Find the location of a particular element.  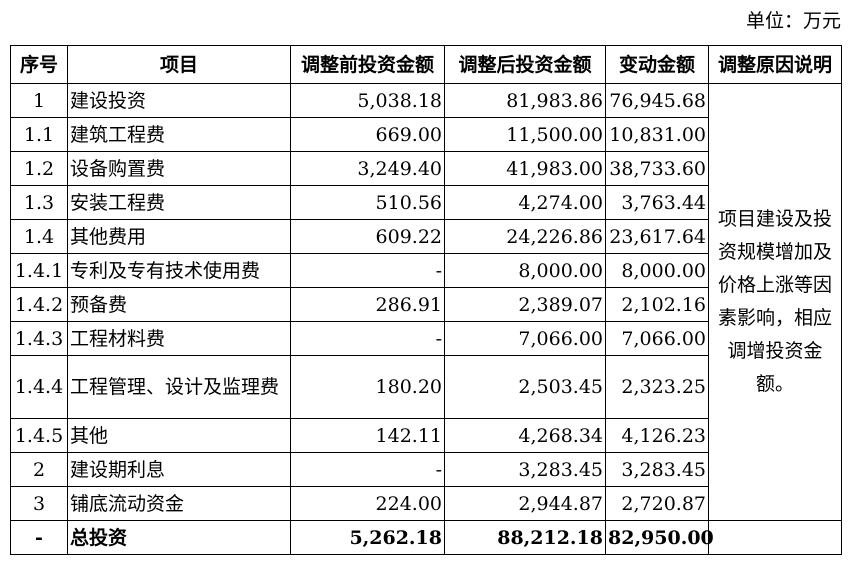

table-row: 1.4.5 其他 142.11 4,268.34 4,126.23 is located at coordinates (426, 435).